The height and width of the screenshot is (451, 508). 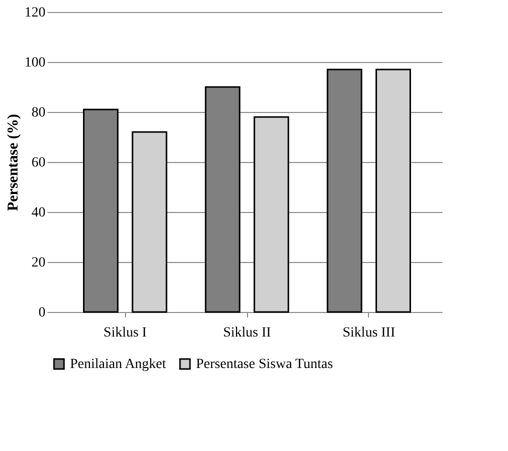 I want to click on y-tick-label: 60, so click(x=39, y=163).